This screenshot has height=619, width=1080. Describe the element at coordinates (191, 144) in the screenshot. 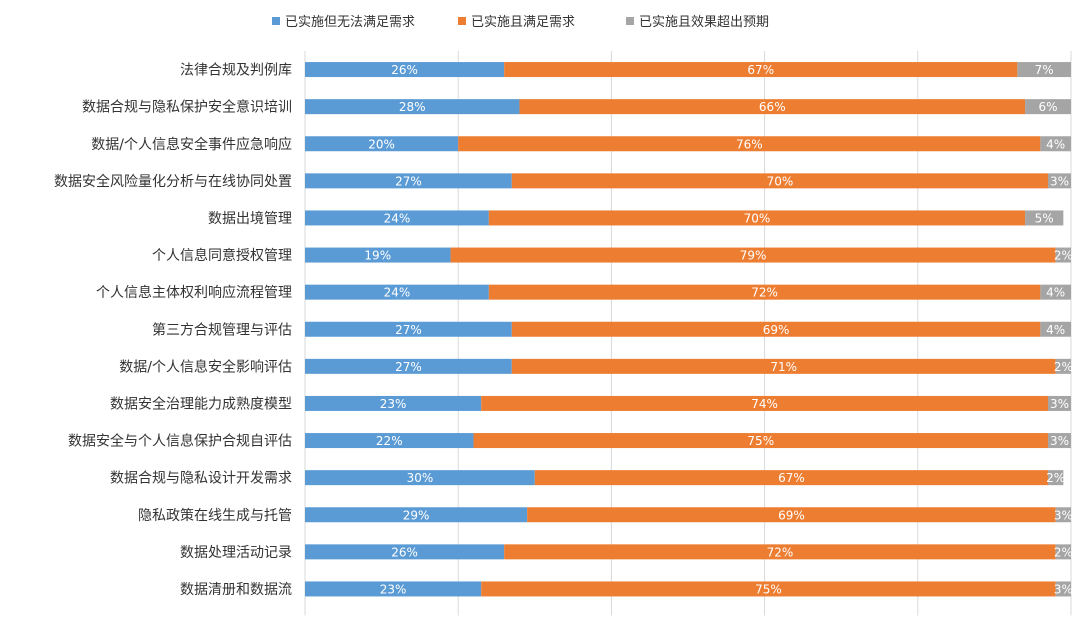

I see `category-label: 数据/个人信息安全事件应急响应` at that location.